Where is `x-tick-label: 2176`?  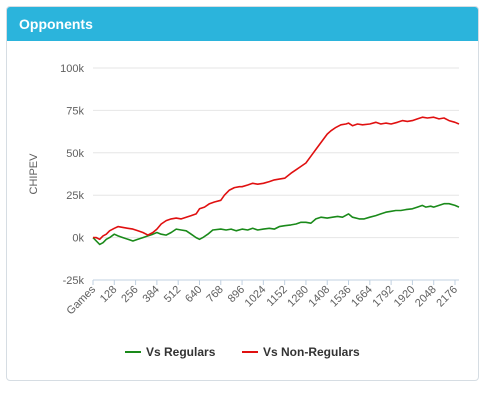 x-tick-label: 2176 is located at coordinates (447, 297).